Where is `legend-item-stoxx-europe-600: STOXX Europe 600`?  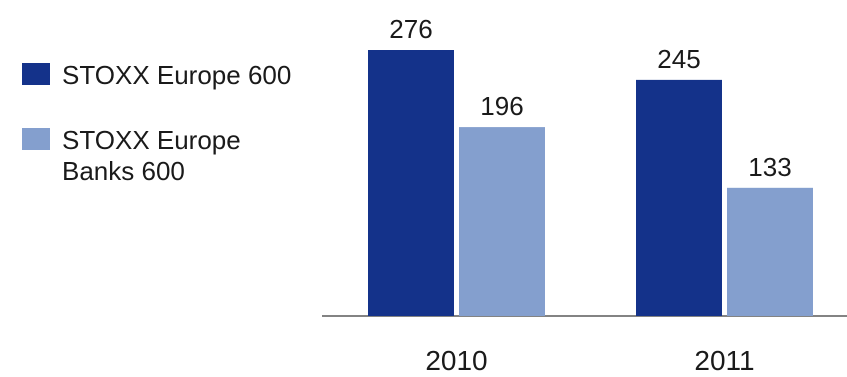 legend-item-stoxx-europe-600: STOXX Europe 600 is located at coordinates (167, 75).